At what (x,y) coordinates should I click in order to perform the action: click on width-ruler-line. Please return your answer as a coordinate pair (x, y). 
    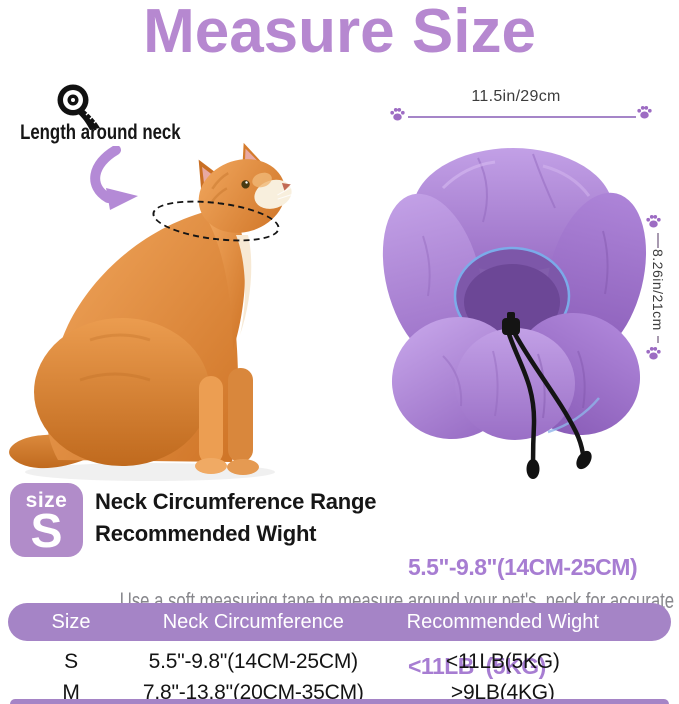
    Looking at the image, I should click on (522, 117).